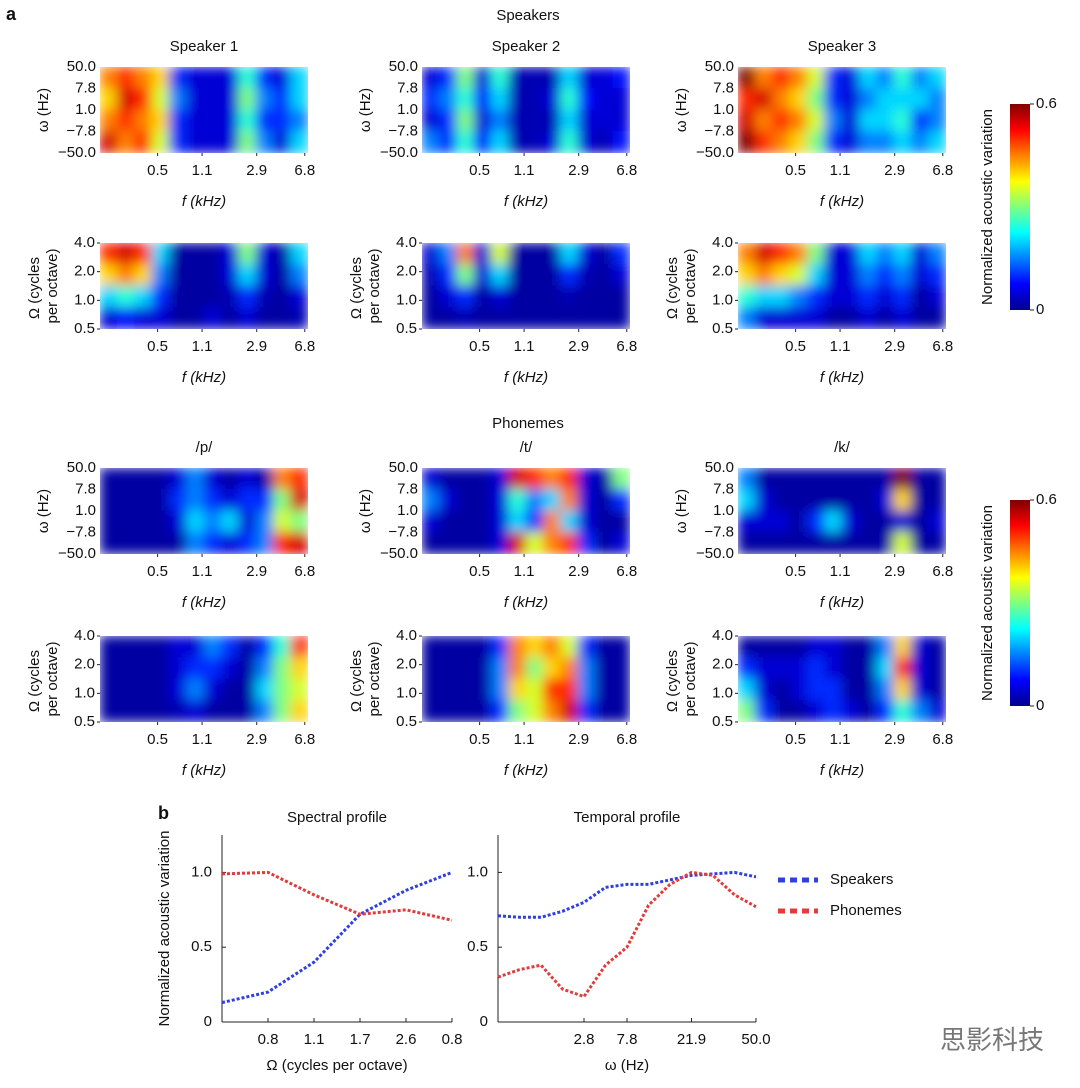 This screenshot has width=1080, height=1088. What do you see at coordinates (204, 377) in the screenshot?
I see `x-axis-label: f (kHz)` at bounding box center [204, 377].